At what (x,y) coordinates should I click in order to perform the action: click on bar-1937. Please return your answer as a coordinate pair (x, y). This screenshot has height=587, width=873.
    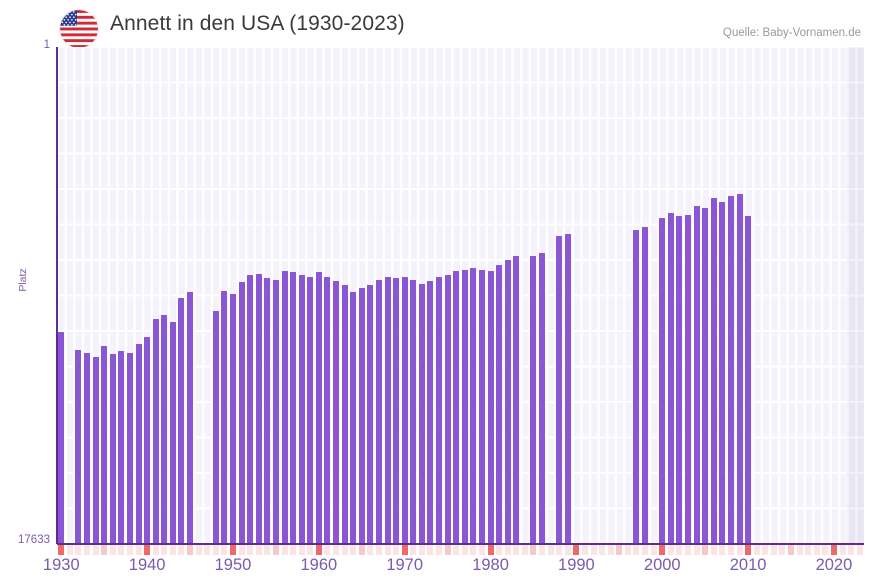
    Looking at the image, I should click on (121, 447).